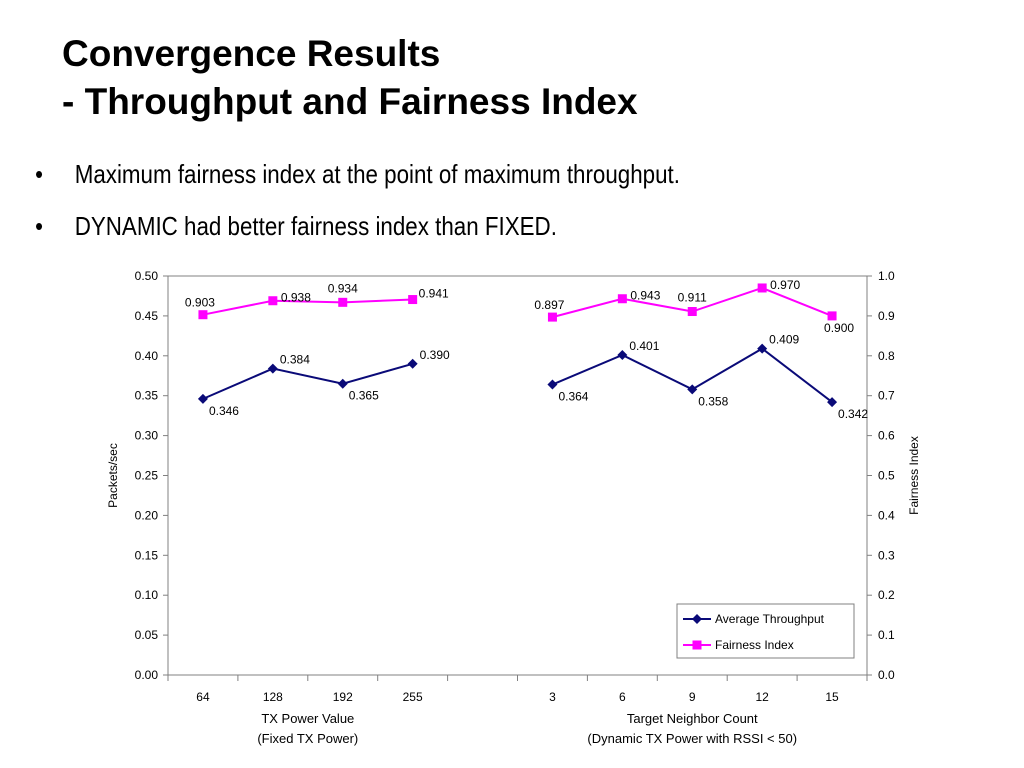 The height and width of the screenshot is (768, 1024). I want to click on x-axis-tick-label: 192, so click(343, 697).